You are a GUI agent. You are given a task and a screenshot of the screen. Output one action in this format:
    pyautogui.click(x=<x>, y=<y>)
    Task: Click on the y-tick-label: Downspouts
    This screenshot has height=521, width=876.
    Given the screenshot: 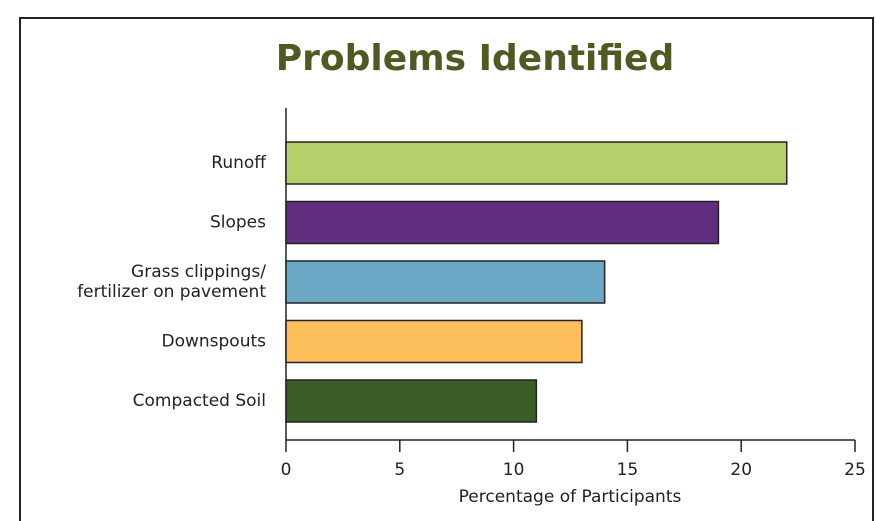 What is the action you would take?
    pyautogui.click(x=213, y=342)
    